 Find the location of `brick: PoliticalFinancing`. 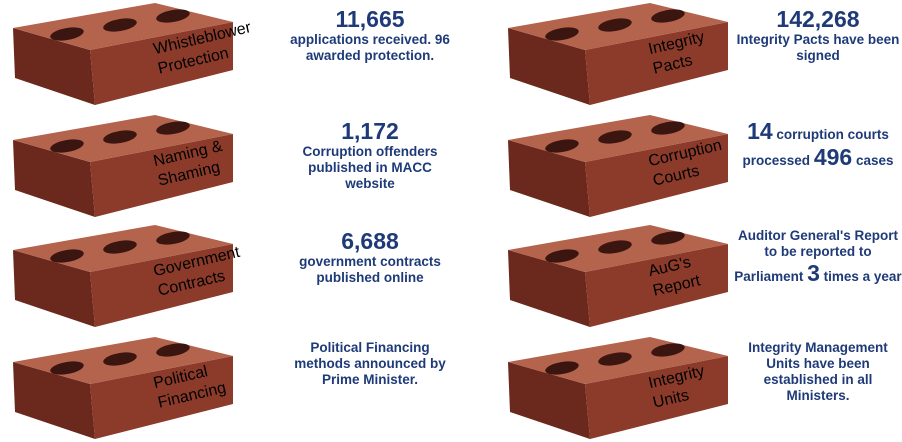

brick: PoliticalFinancing is located at coordinates (123, 388).